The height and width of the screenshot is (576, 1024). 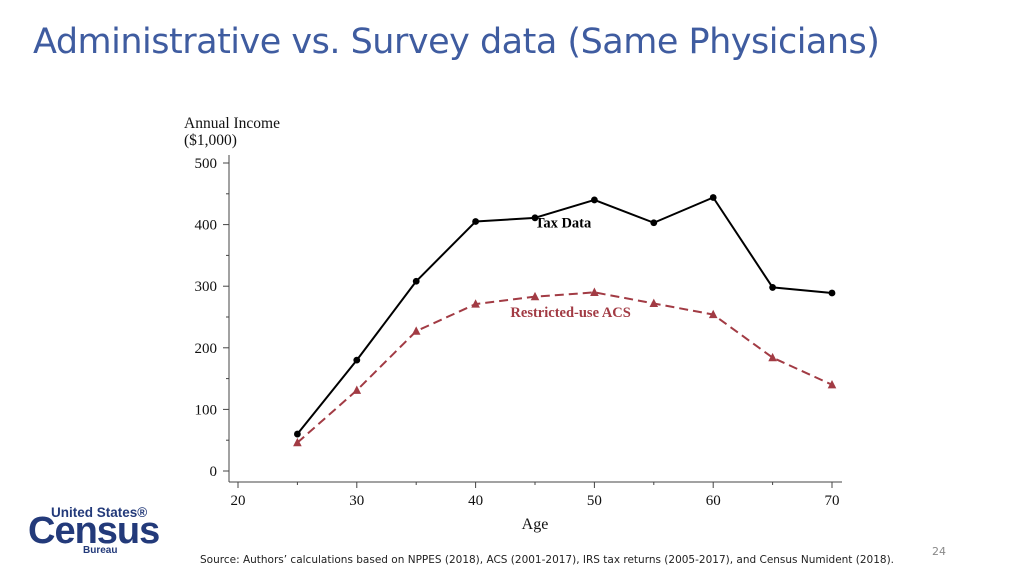 I want to click on y-tick-label: 300, so click(x=206, y=287).